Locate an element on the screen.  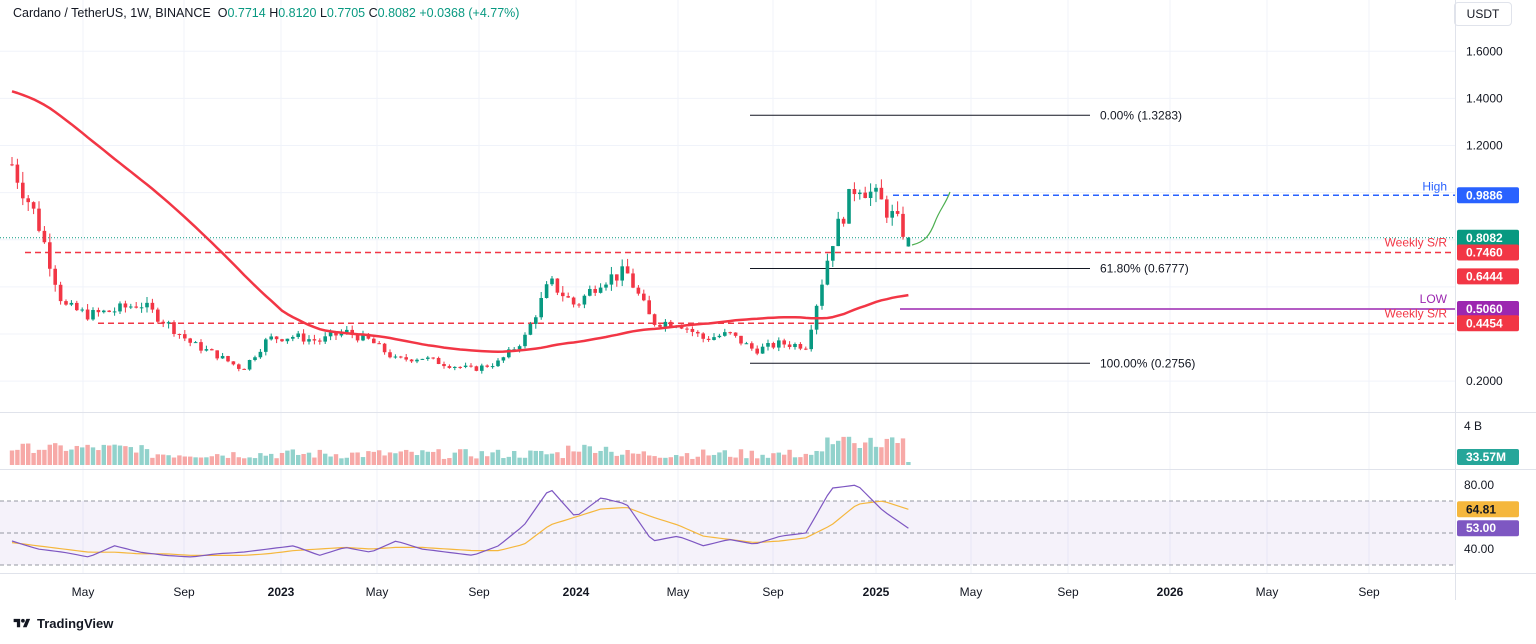
currency-button: USDT is located at coordinates (1483, 14).